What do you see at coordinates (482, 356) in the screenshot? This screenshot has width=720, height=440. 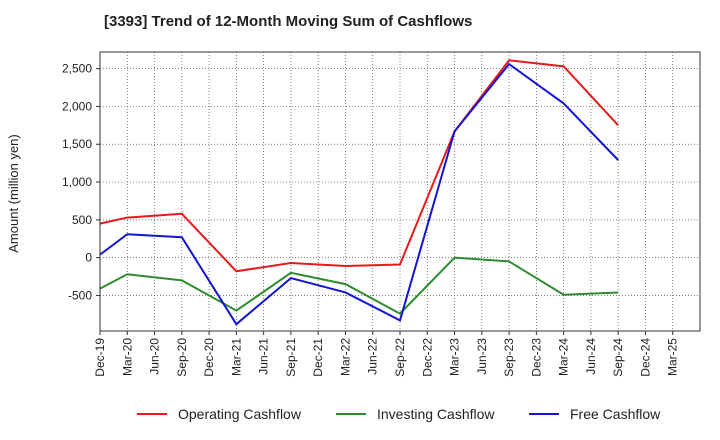 I see `x-tick-label: Jun-23` at bounding box center [482, 356].